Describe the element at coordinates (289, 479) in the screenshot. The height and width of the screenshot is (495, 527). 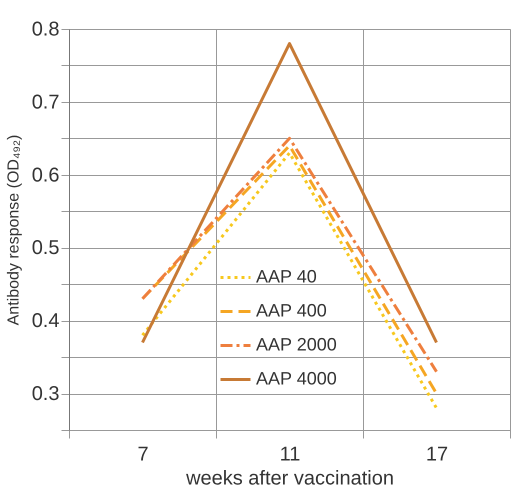
I see `x-axis-title: weeks after vaccination` at that location.